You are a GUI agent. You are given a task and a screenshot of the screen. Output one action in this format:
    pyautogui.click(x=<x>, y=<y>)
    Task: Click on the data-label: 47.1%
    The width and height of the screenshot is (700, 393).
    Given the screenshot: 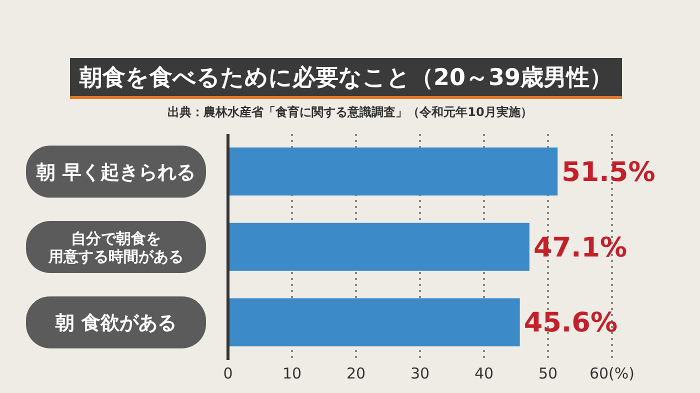 What is the action you would take?
    pyautogui.click(x=580, y=248)
    